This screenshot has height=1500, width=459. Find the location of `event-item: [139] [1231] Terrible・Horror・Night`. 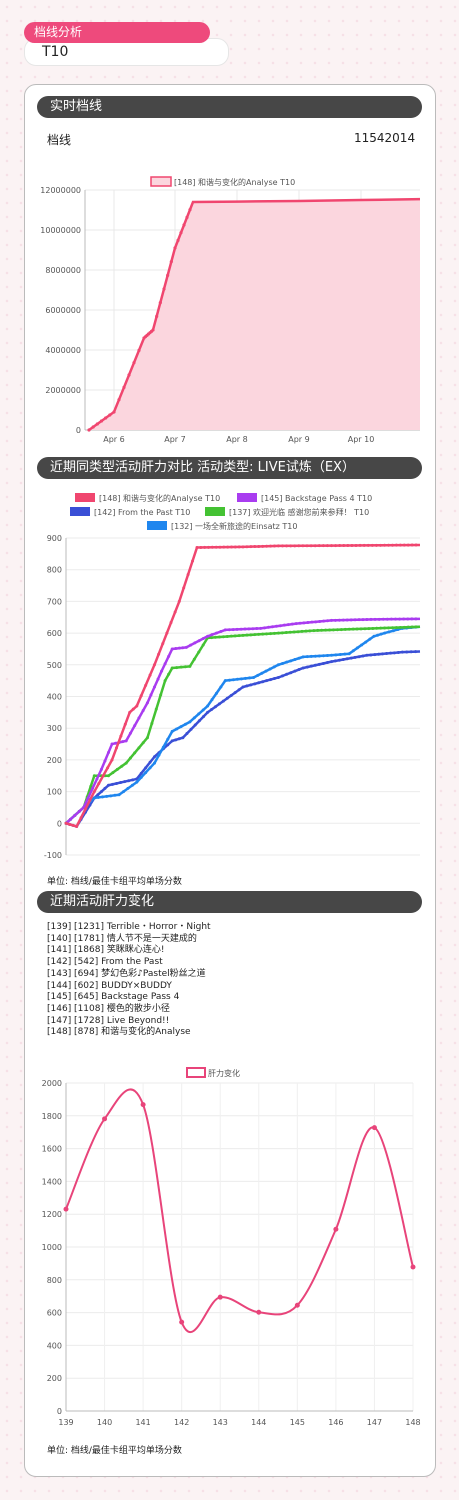

event-item: [139] [1231] Terrible・Horror・Night is located at coordinates (129, 927).